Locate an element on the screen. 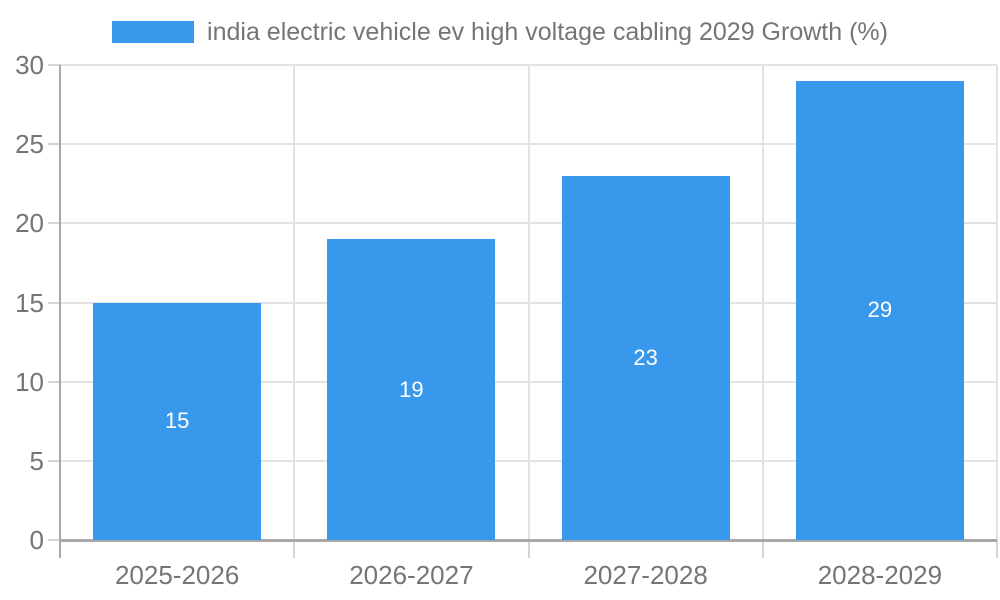 This screenshot has height=600, width=1000. y-tick-label: 25 is located at coordinates (29, 144).